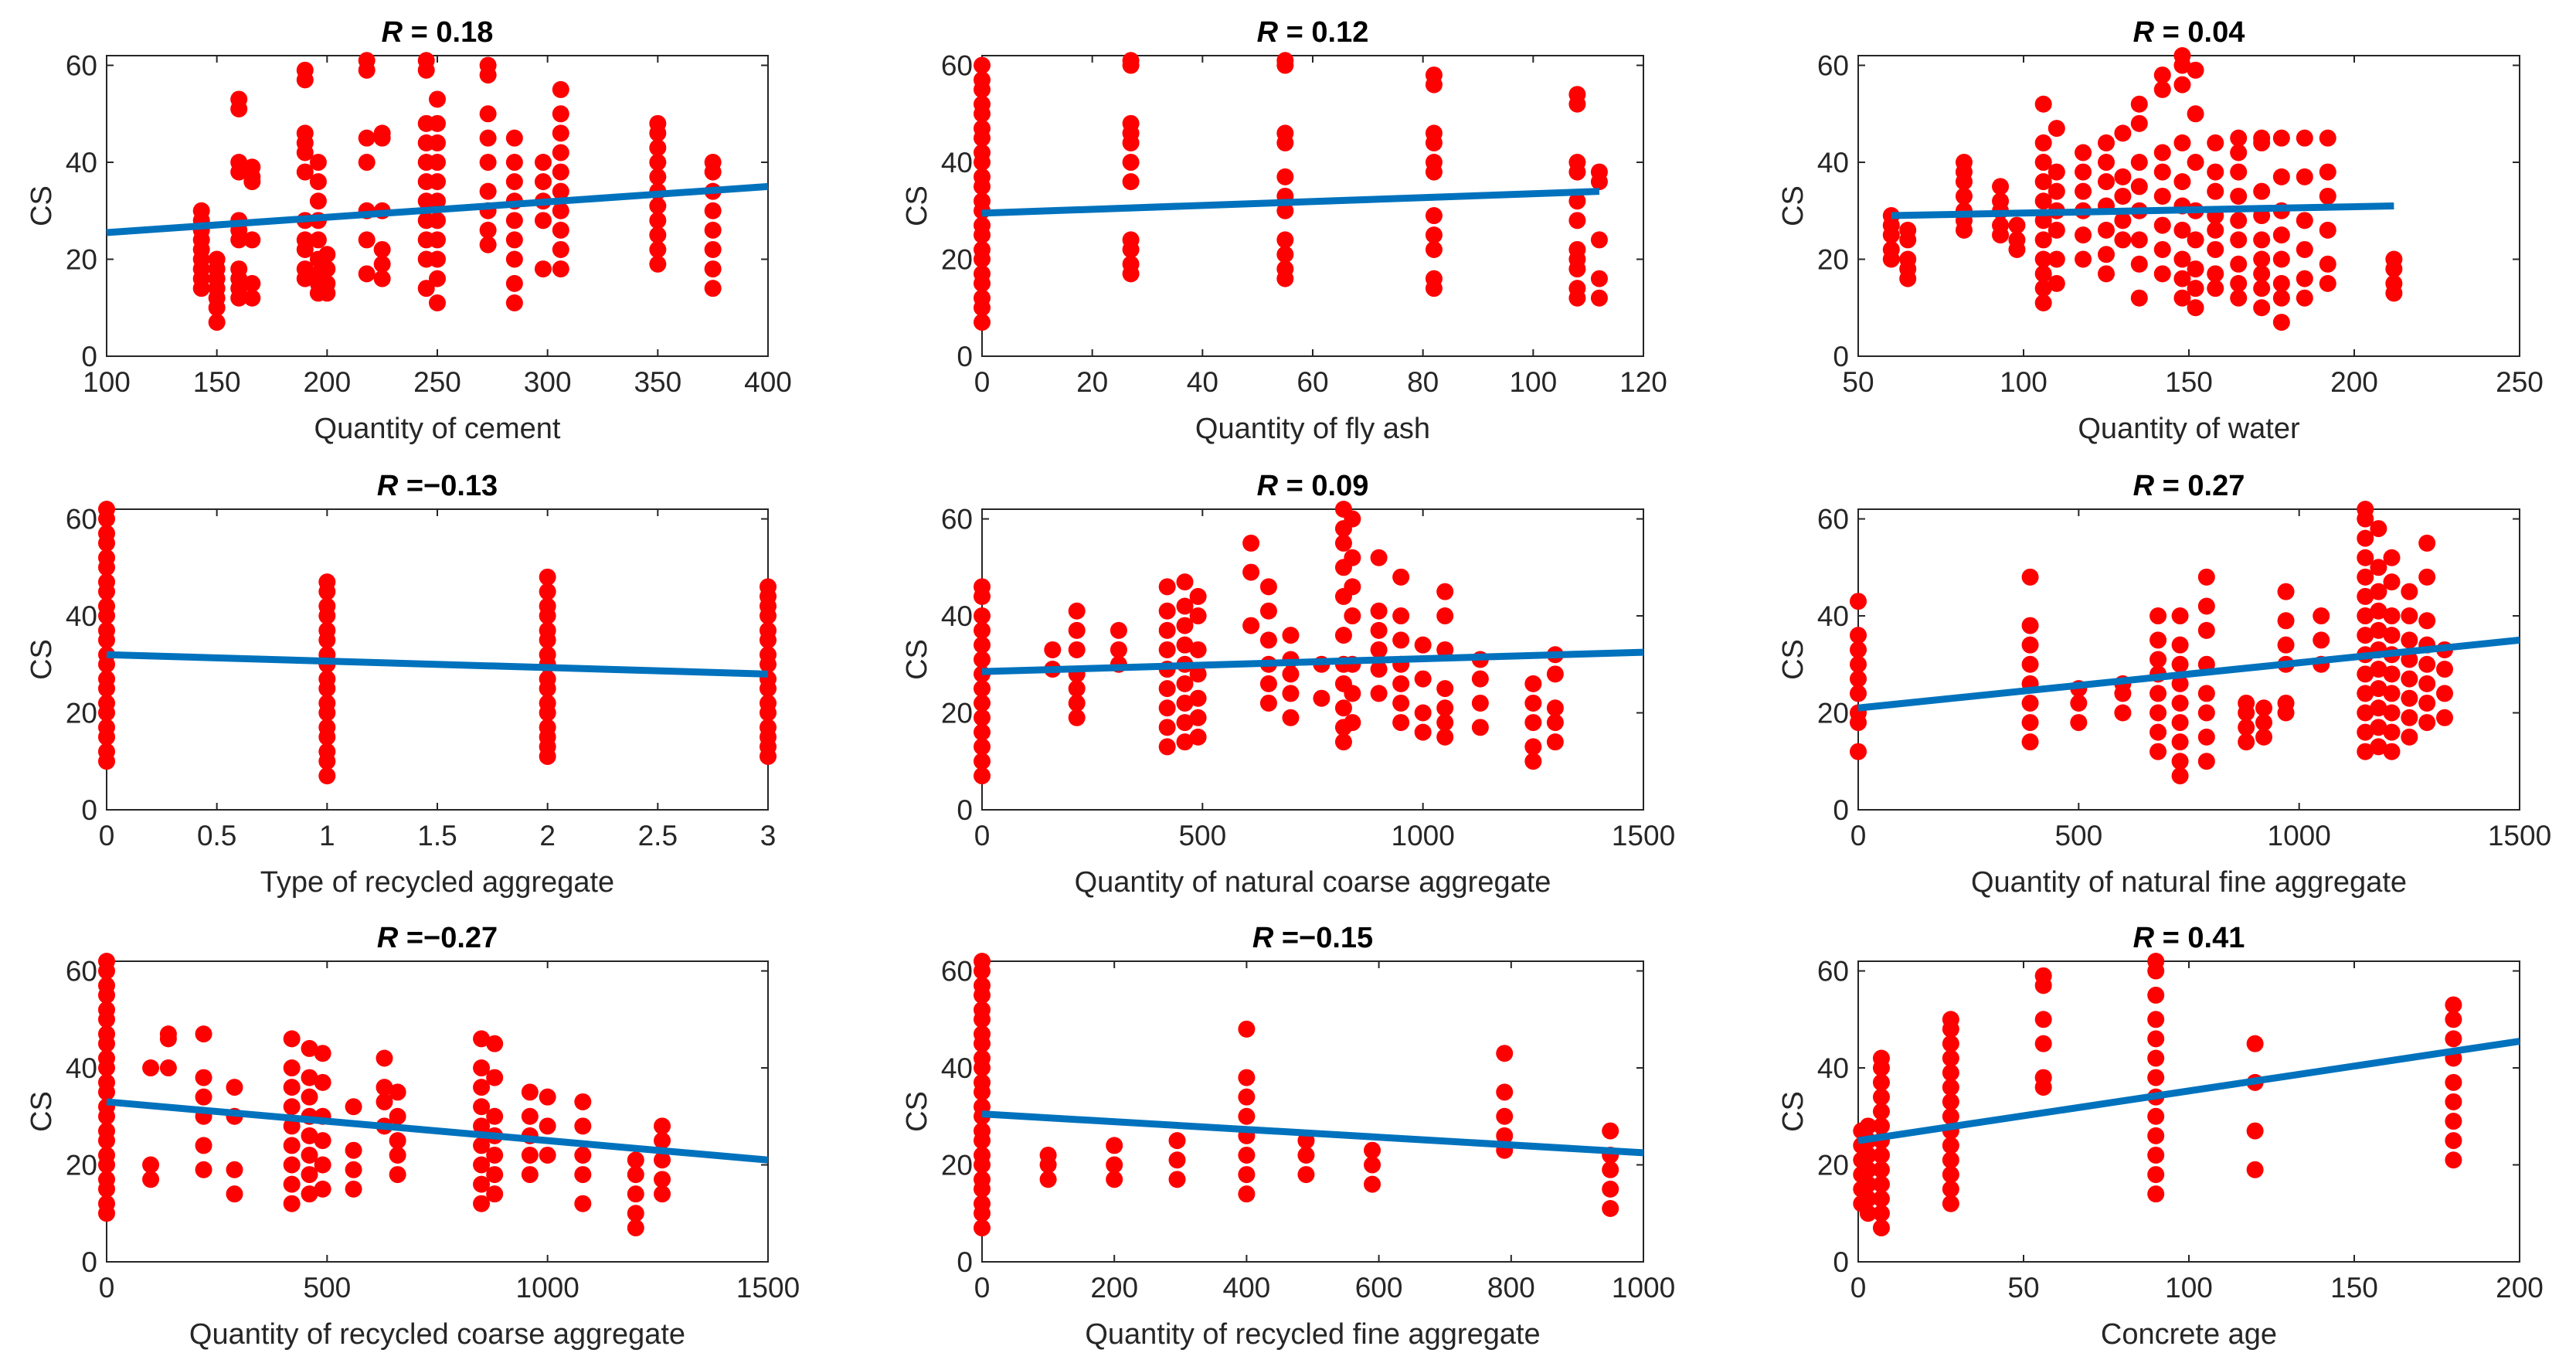 This screenshot has height=1370, width=2576. What do you see at coordinates (107, 836) in the screenshot?
I see `x-tick-label: 0` at bounding box center [107, 836].